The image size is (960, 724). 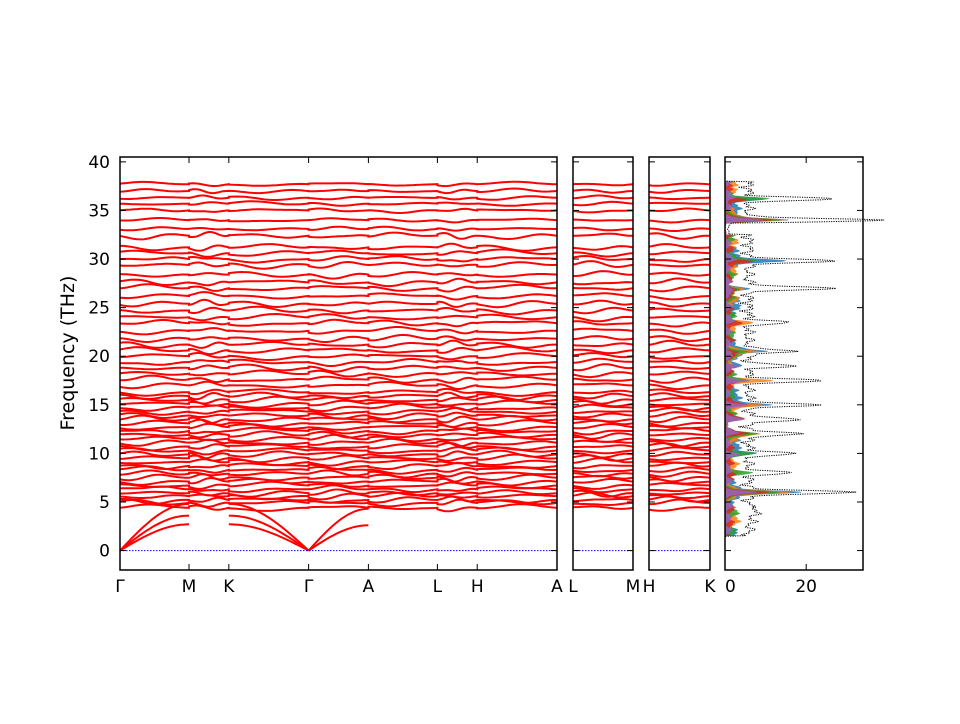 What do you see at coordinates (99, 454) in the screenshot?
I see `y-tick-label: 10` at bounding box center [99, 454].